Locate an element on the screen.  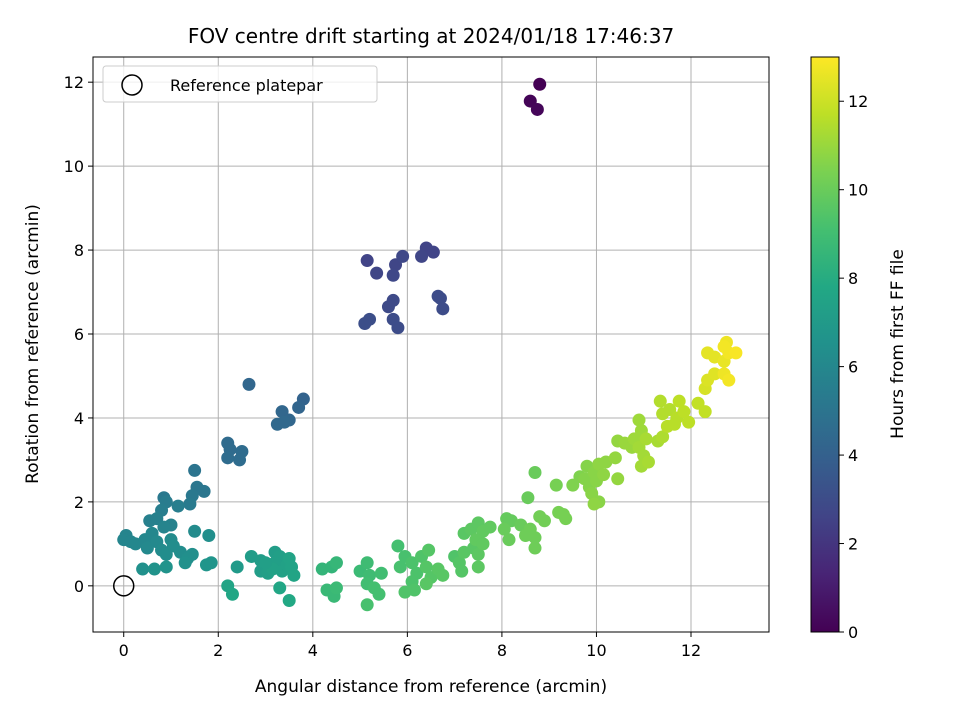
x-tick-label: 8 is located at coordinates (502, 650).